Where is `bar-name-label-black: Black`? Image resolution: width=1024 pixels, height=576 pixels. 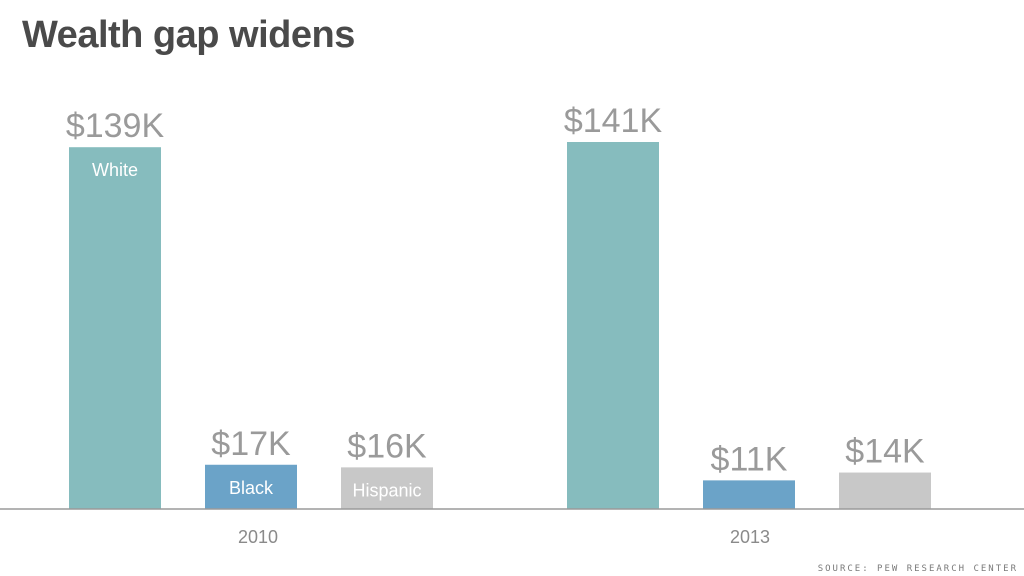 bar-name-label-black: Black is located at coordinates (251, 488).